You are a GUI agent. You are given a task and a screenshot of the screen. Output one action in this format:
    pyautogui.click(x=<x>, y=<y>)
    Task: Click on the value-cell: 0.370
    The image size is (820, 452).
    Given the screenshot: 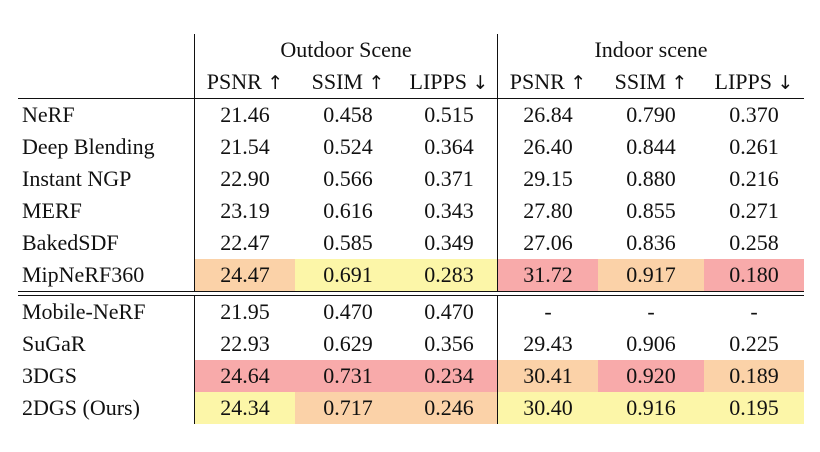 What is the action you would take?
    pyautogui.click(x=754, y=114)
    